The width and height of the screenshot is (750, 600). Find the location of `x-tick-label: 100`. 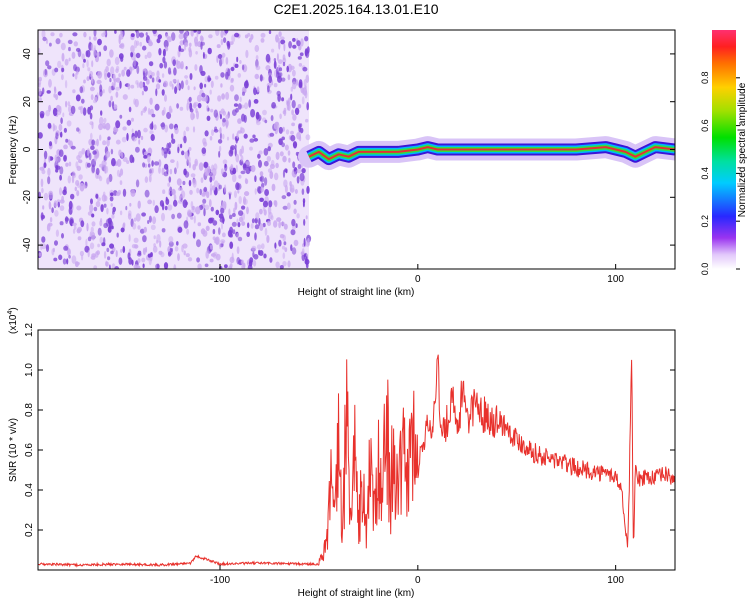

x-tick-label: 100 is located at coordinates (615, 580).